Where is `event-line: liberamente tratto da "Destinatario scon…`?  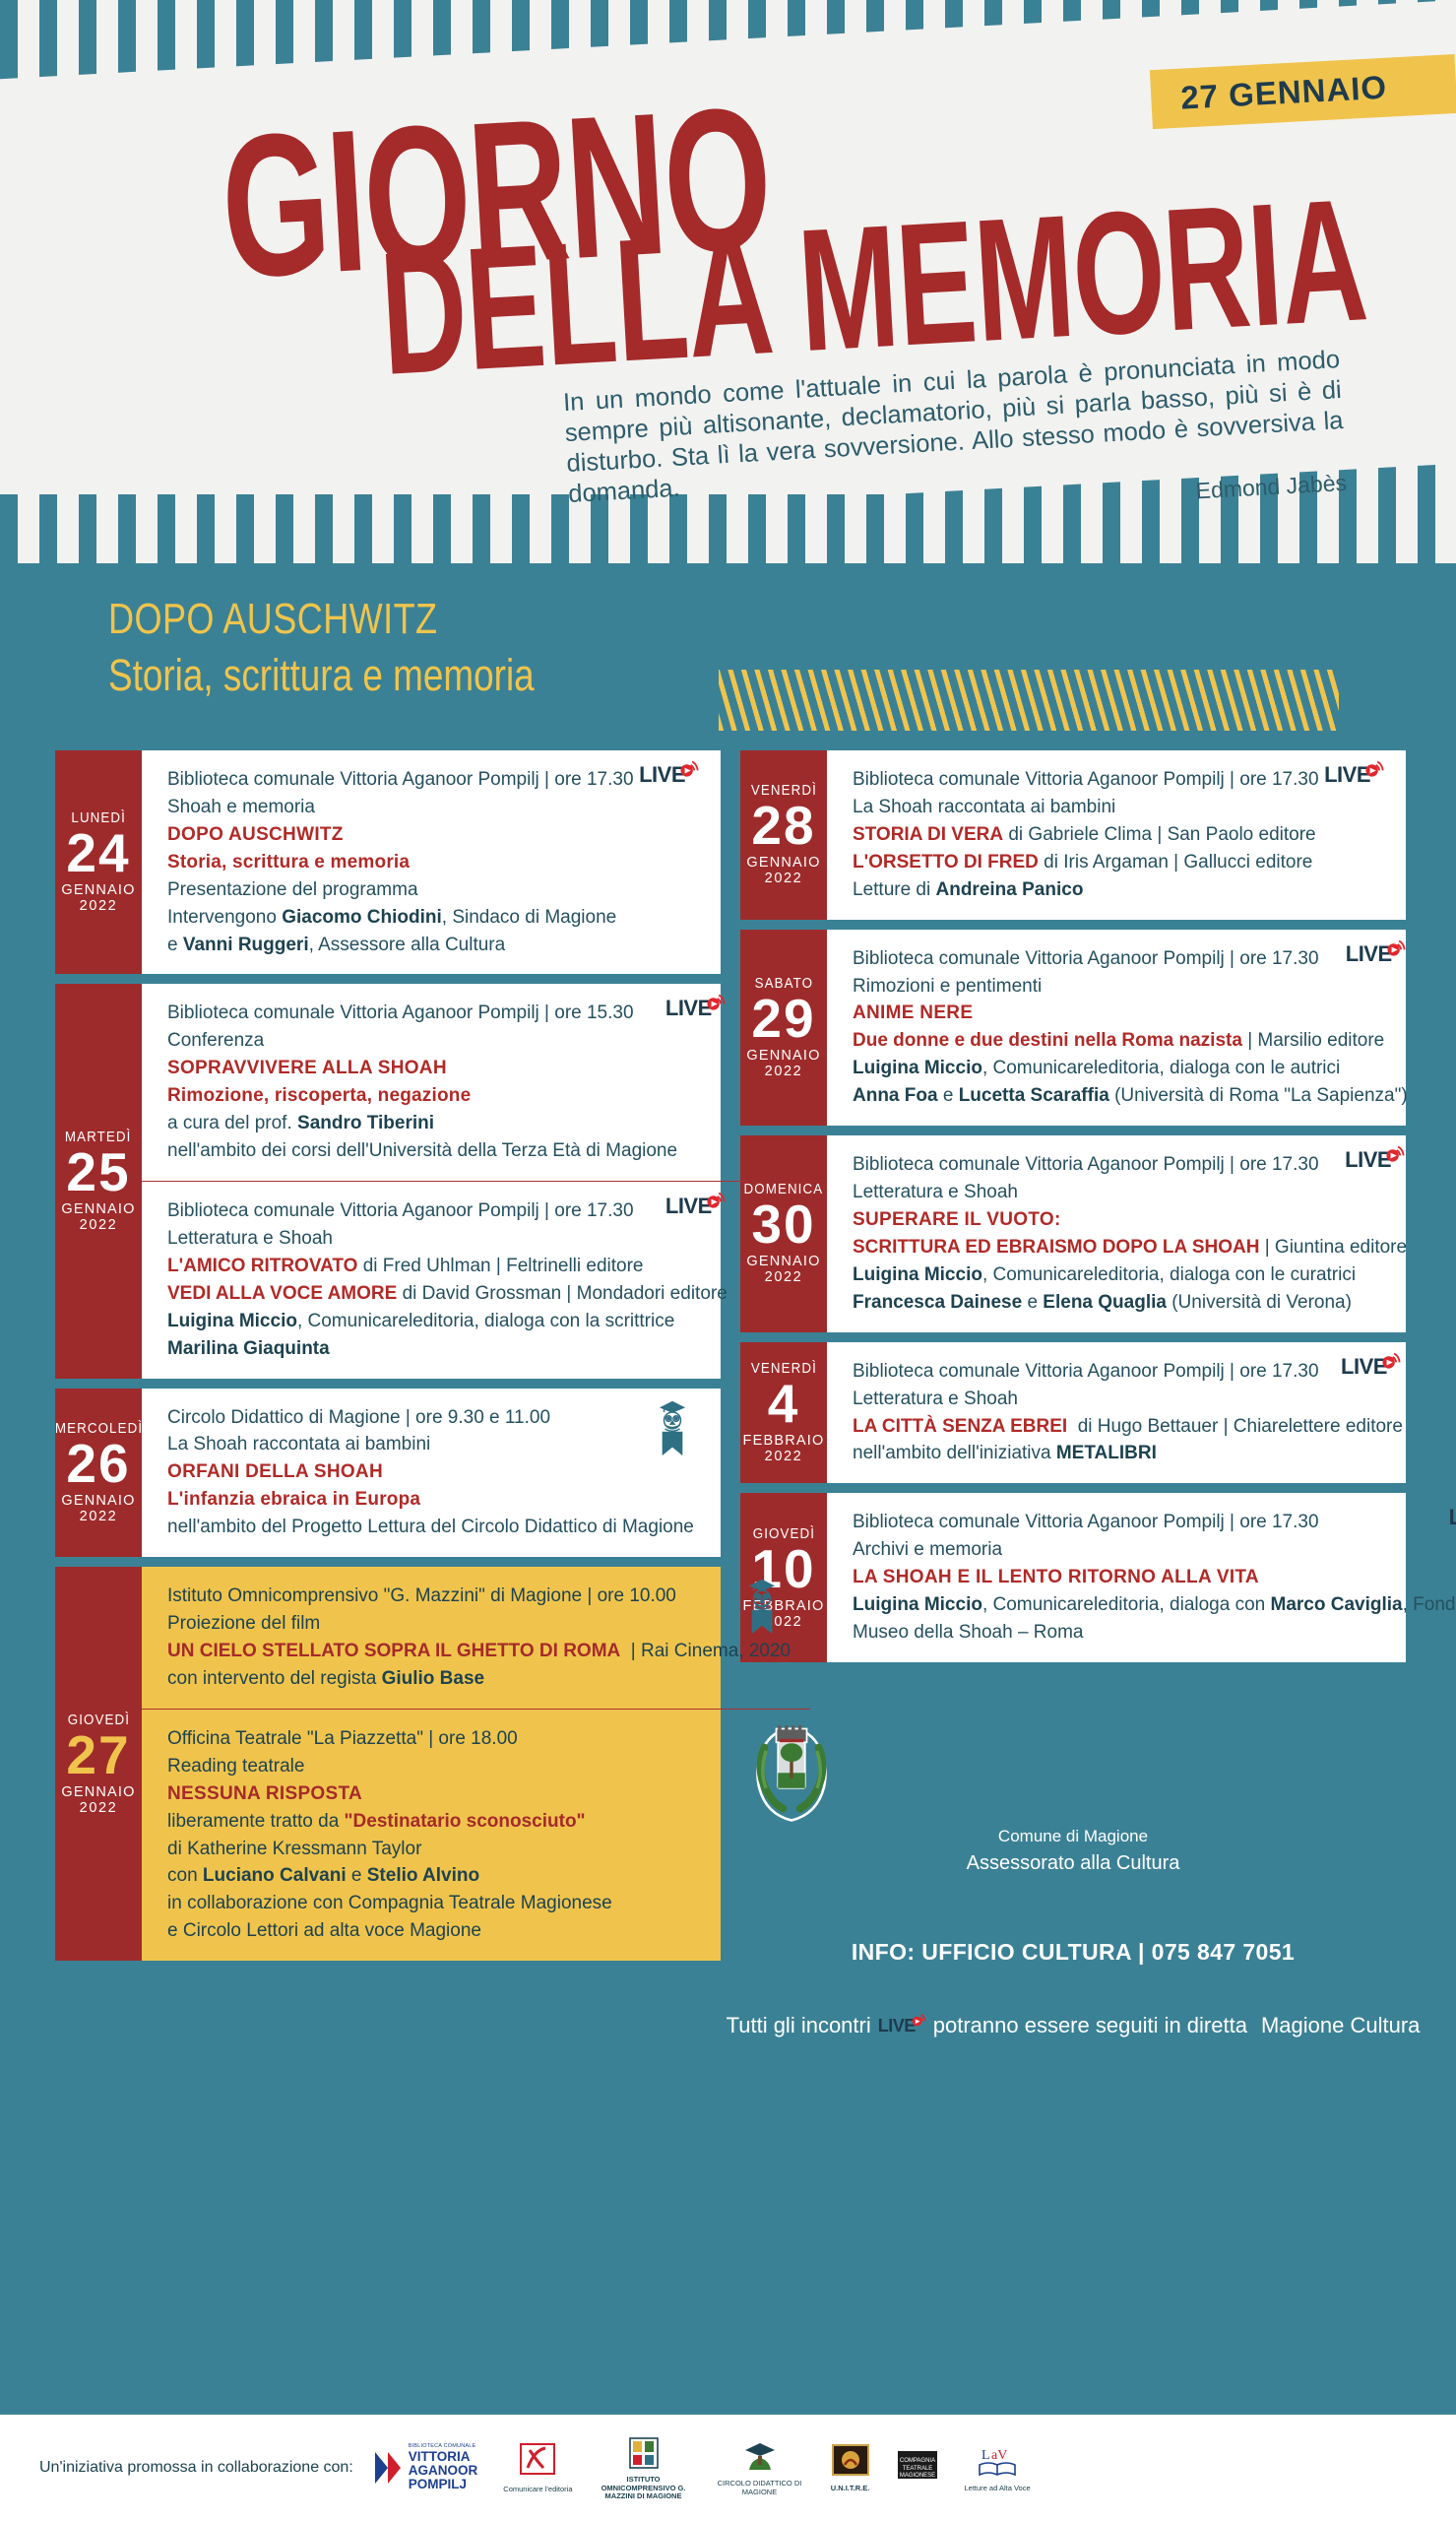
event-line: liberamente tratto da "Destinatario scon… is located at coordinates (376, 1821).